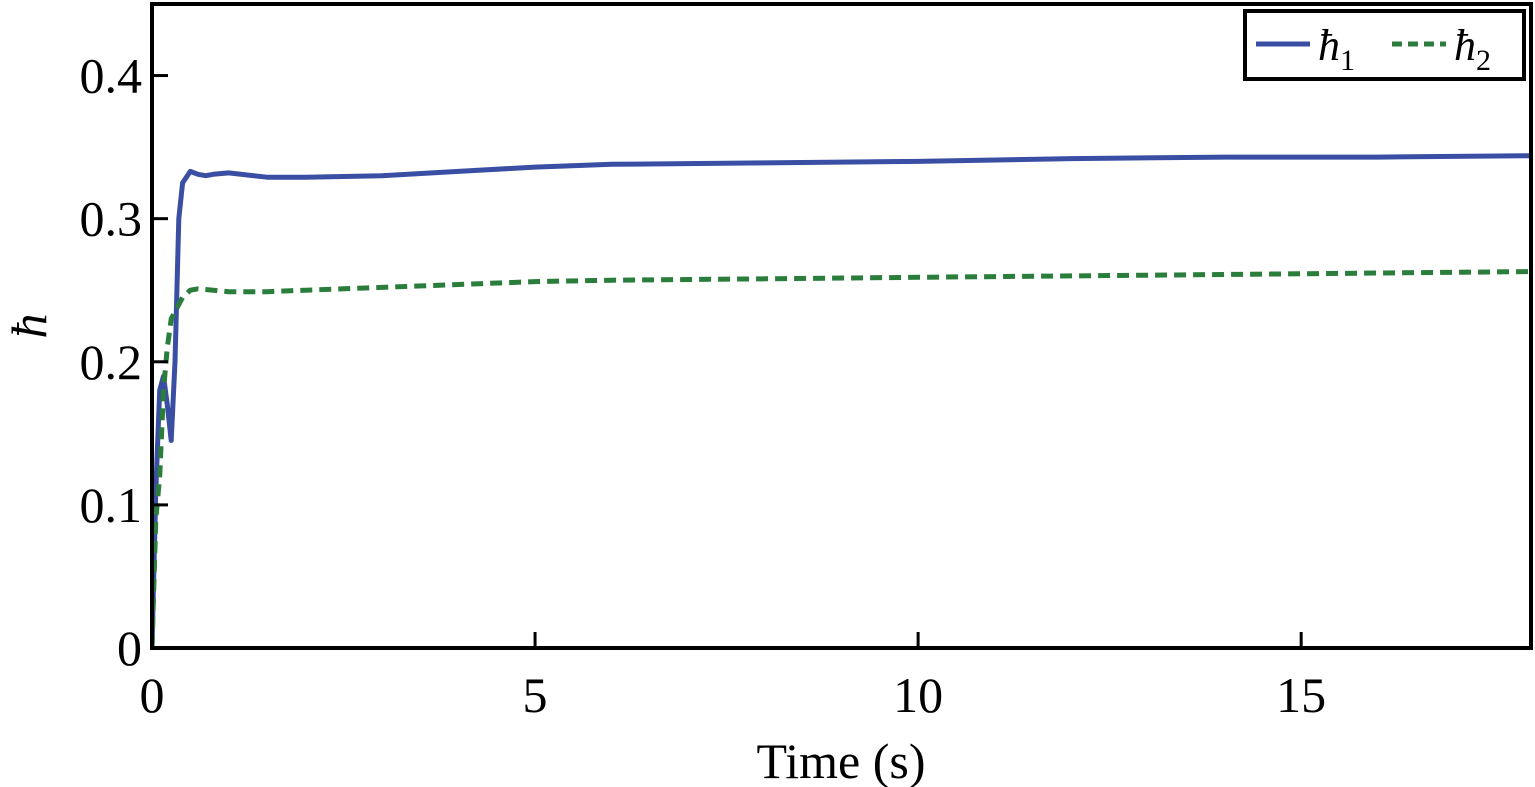  I want to click on y-tick-label: 0, so click(129, 648).